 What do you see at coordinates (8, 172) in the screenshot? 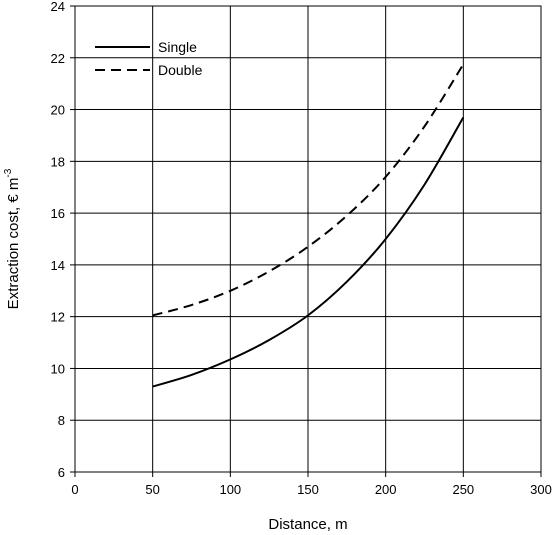
I see `y-axis-label-sup: -3` at bounding box center [8, 172].